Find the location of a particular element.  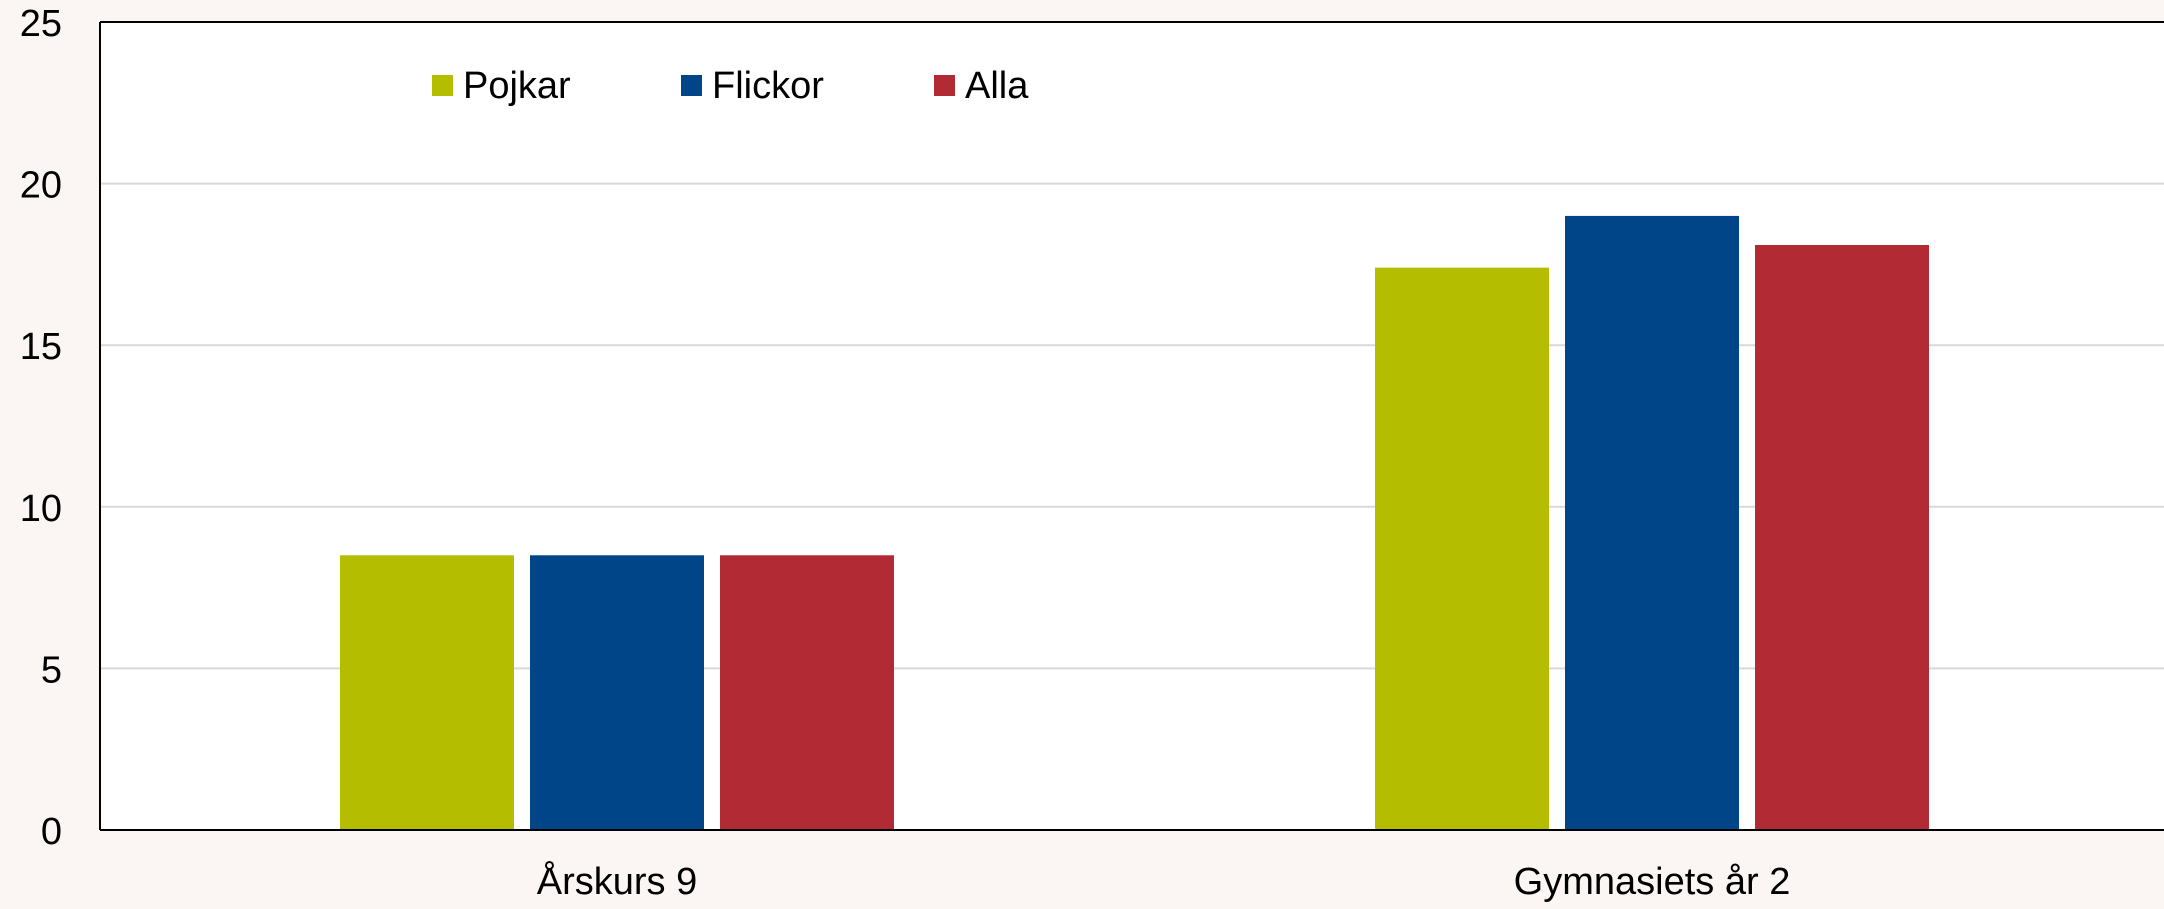

legend-item-flickor: Flickor is located at coordinates (752, 86).